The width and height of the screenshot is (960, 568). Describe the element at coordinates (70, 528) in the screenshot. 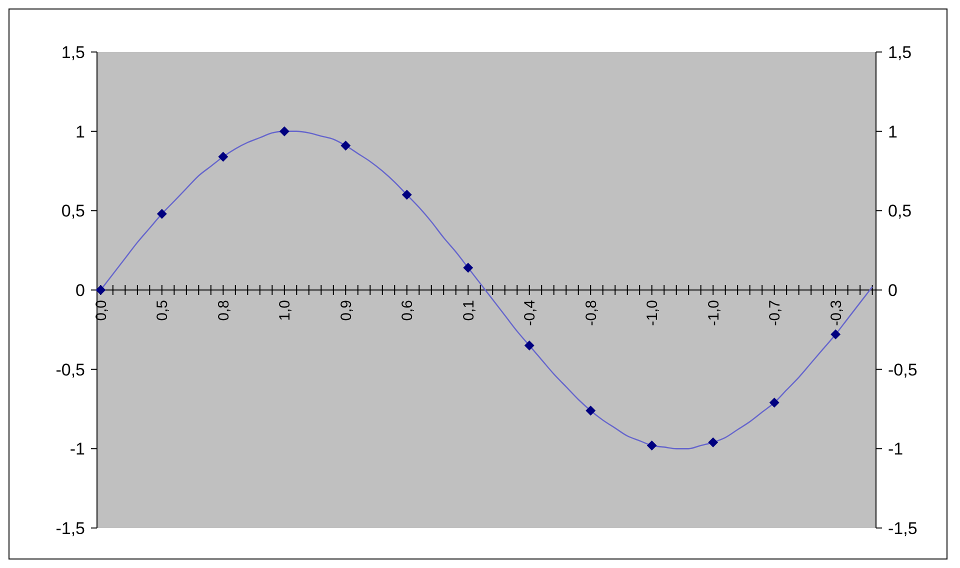

I see `y-tick-label: -1,5` at that location.